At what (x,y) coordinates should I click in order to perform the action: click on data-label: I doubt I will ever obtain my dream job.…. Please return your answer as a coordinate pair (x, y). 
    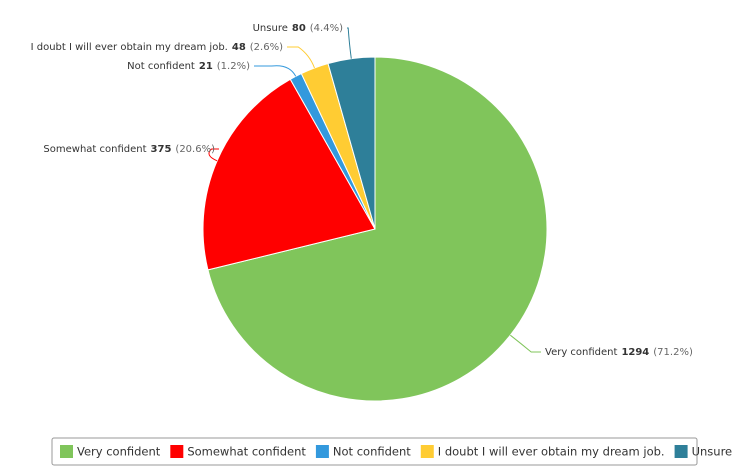
    Looking at the image, I should click on (157, 47).